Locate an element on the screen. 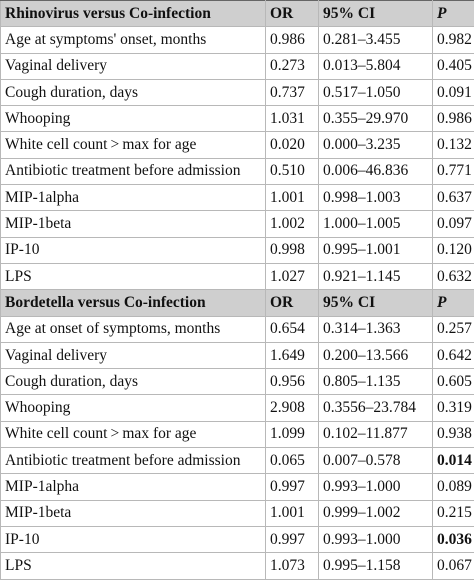  cell: 1.099 is located at coordinates (292, 434).